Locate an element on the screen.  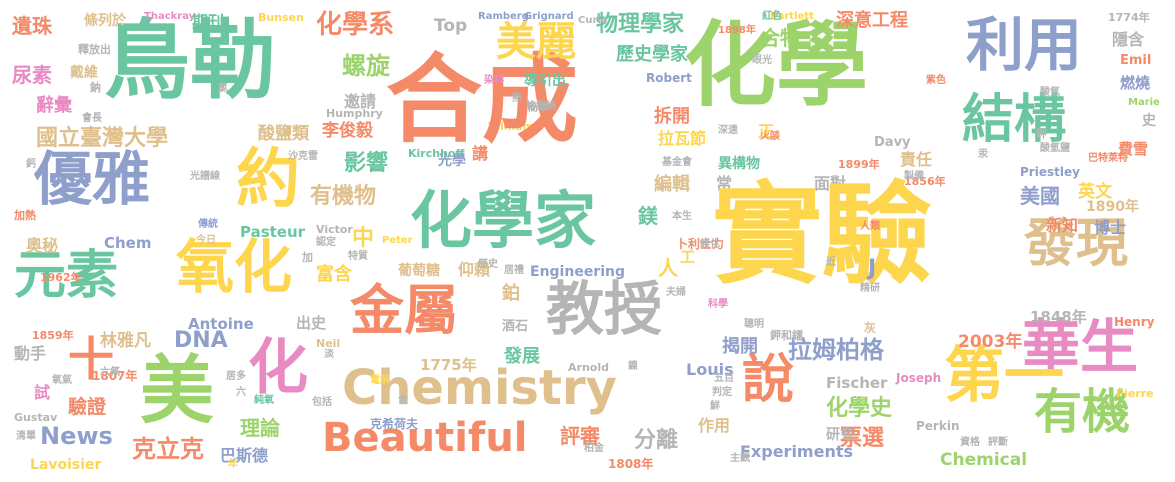
cloud-word: 第一 is located at coordinates (1004, 376).